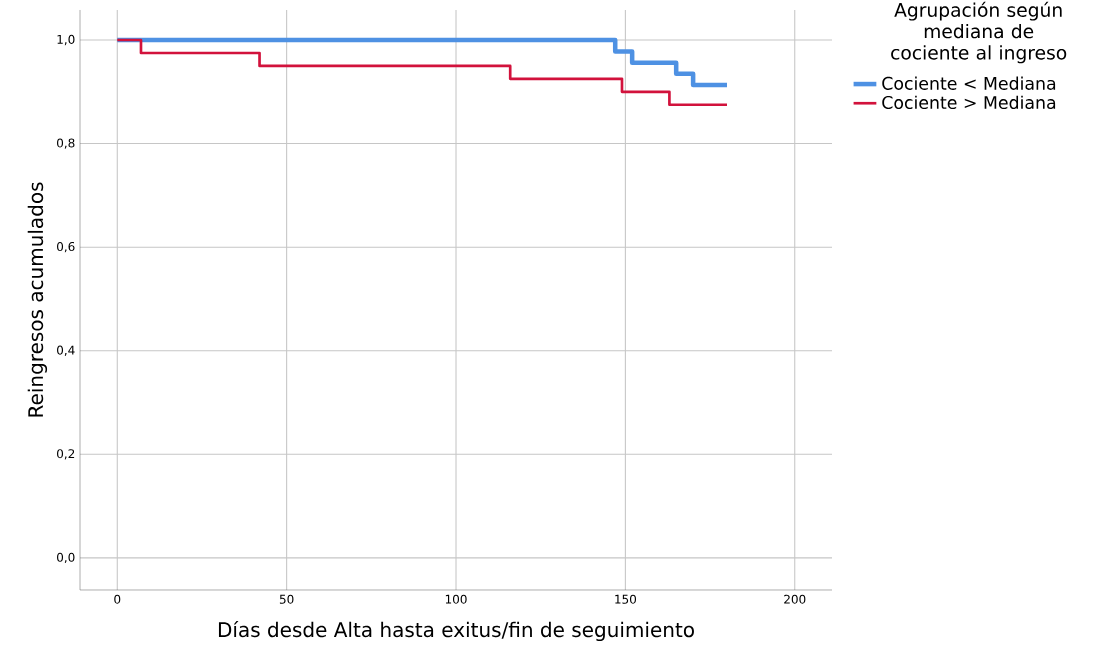 The image size is (1106, 652). Describe the element at coordinates (979, 32) in the screenshot. I see `legend-title: Agrupación según mediana de cociente al ingreso` at that location.